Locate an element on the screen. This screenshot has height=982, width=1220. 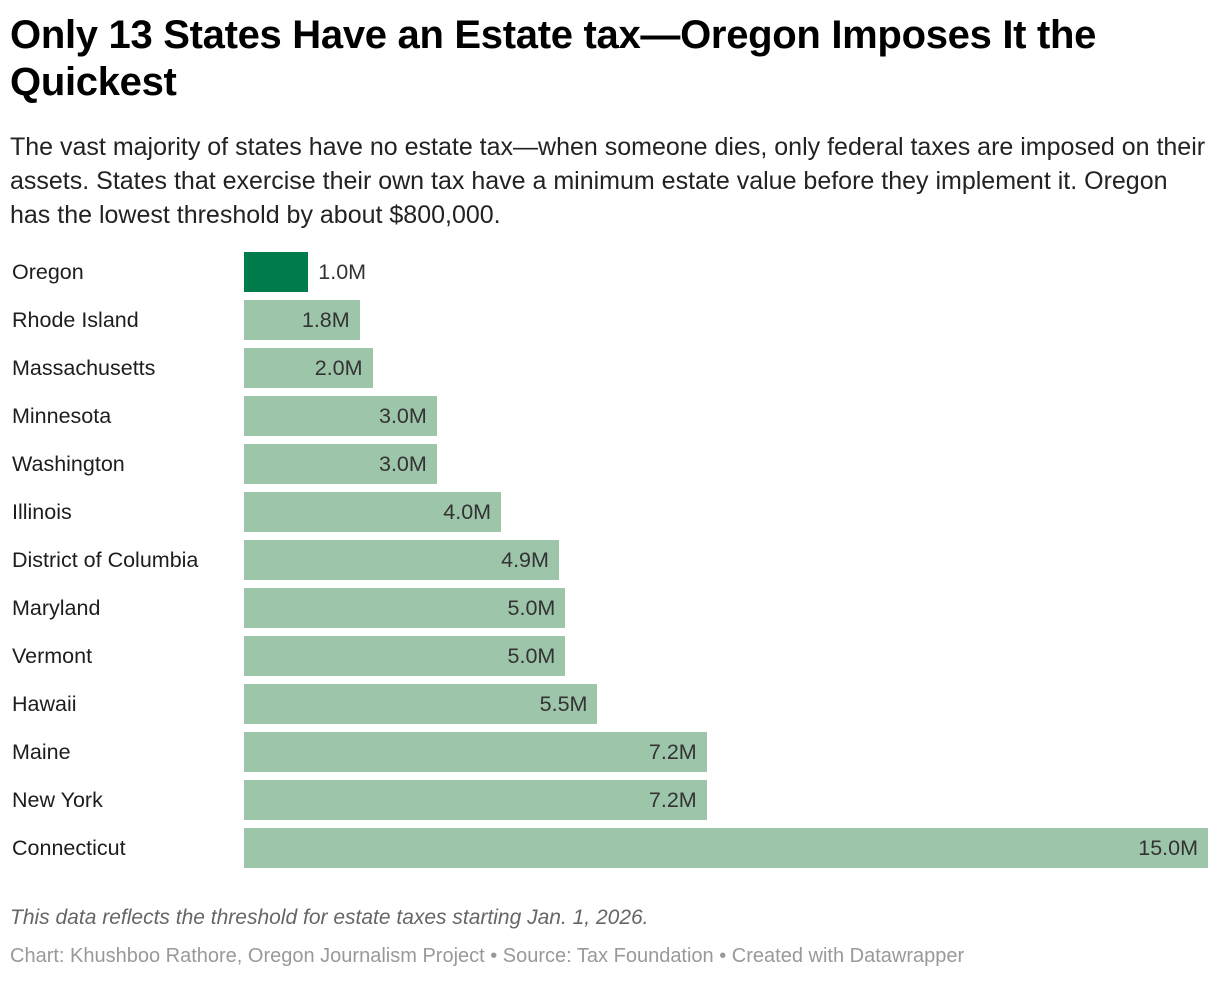
bar-row: Vermont 5.0M is located at coordinates (610, 656).